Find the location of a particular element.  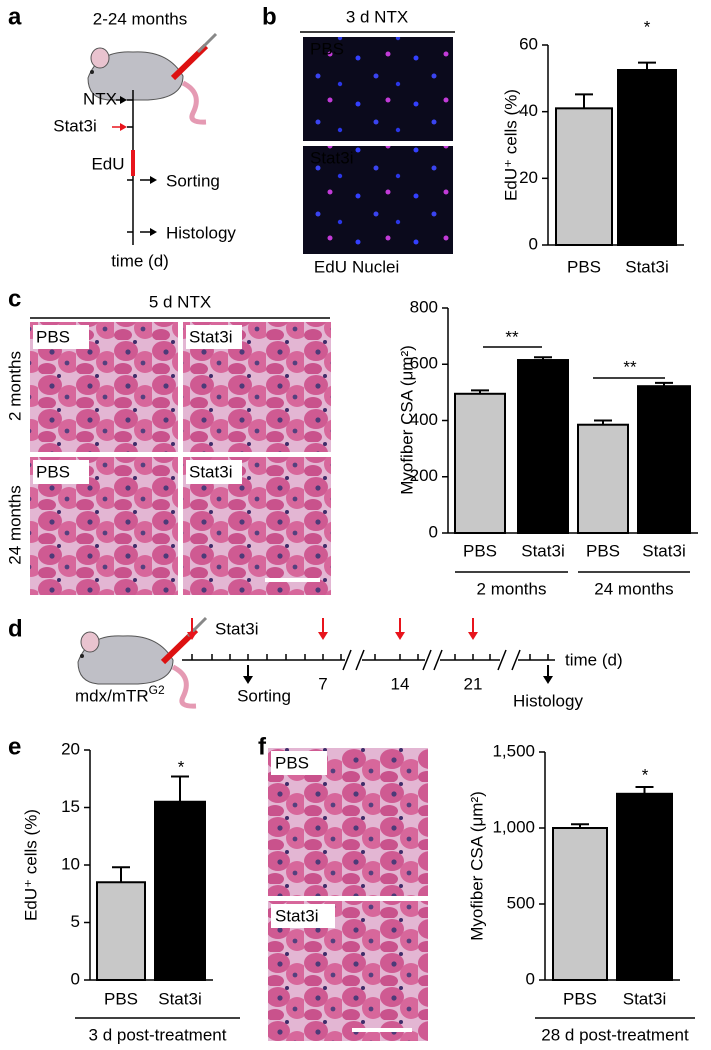

y-tick-label: 5 is located at coordinates (75, 921).